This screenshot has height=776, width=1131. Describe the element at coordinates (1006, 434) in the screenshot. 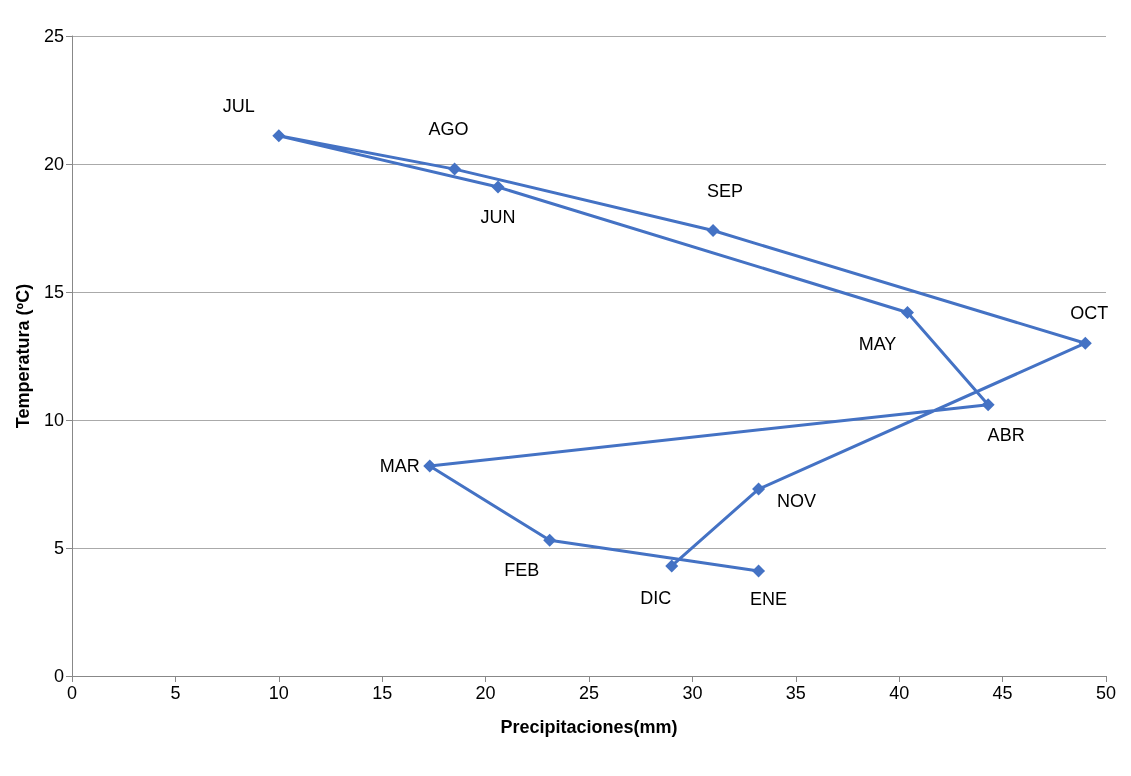

I see `annotation: ABR` at that location.